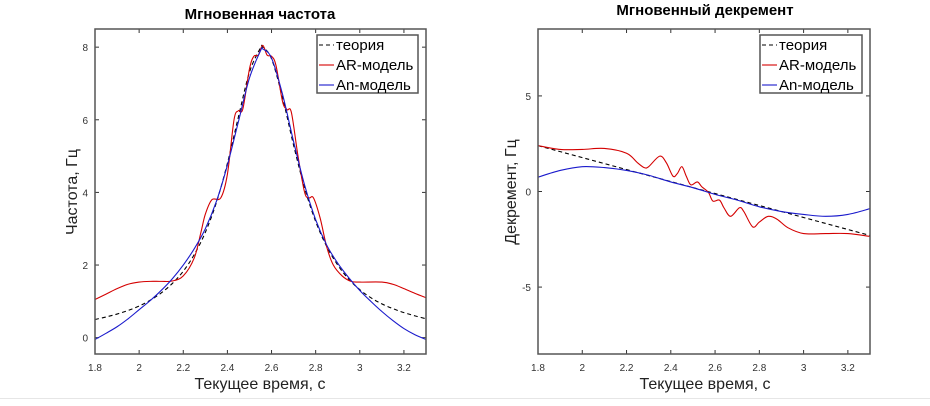  Describe the element at coordinates (85, 193) in the screenshot. I see `y-tick-label: 4` at that location.